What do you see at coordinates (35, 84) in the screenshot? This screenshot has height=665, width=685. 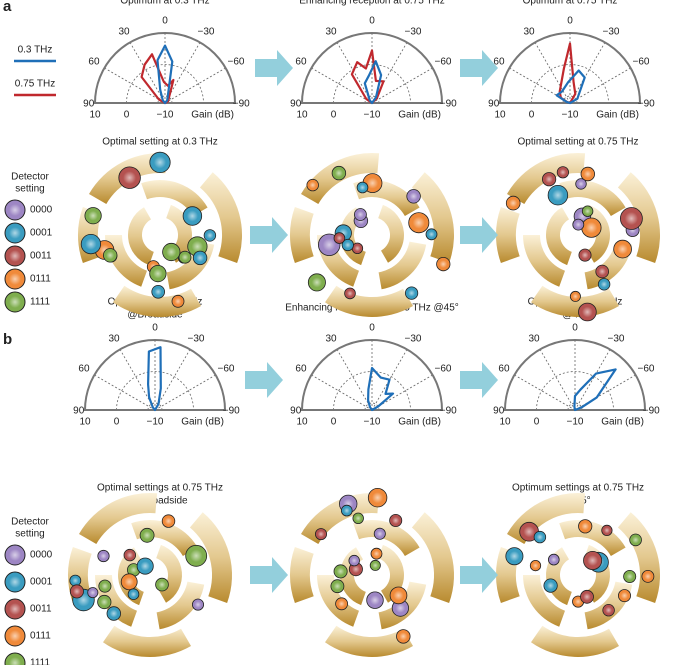 I see `legend-label: 0.75 THz` at bounding box center [35, 84].